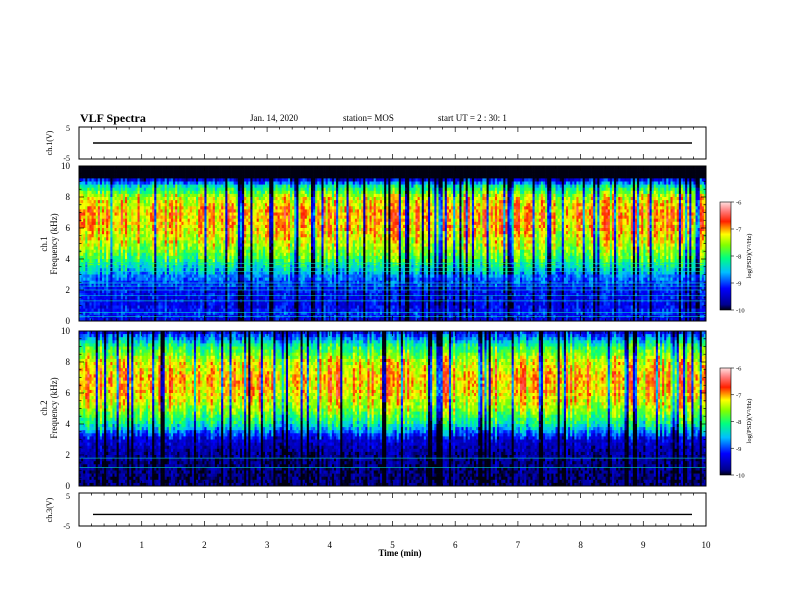 The image size is (792, 612). What do you see at coordinates (68, 128) in the screenshot?
I see `ch1-waveform-ytick-top: 5` at bounding box center [68, 128].